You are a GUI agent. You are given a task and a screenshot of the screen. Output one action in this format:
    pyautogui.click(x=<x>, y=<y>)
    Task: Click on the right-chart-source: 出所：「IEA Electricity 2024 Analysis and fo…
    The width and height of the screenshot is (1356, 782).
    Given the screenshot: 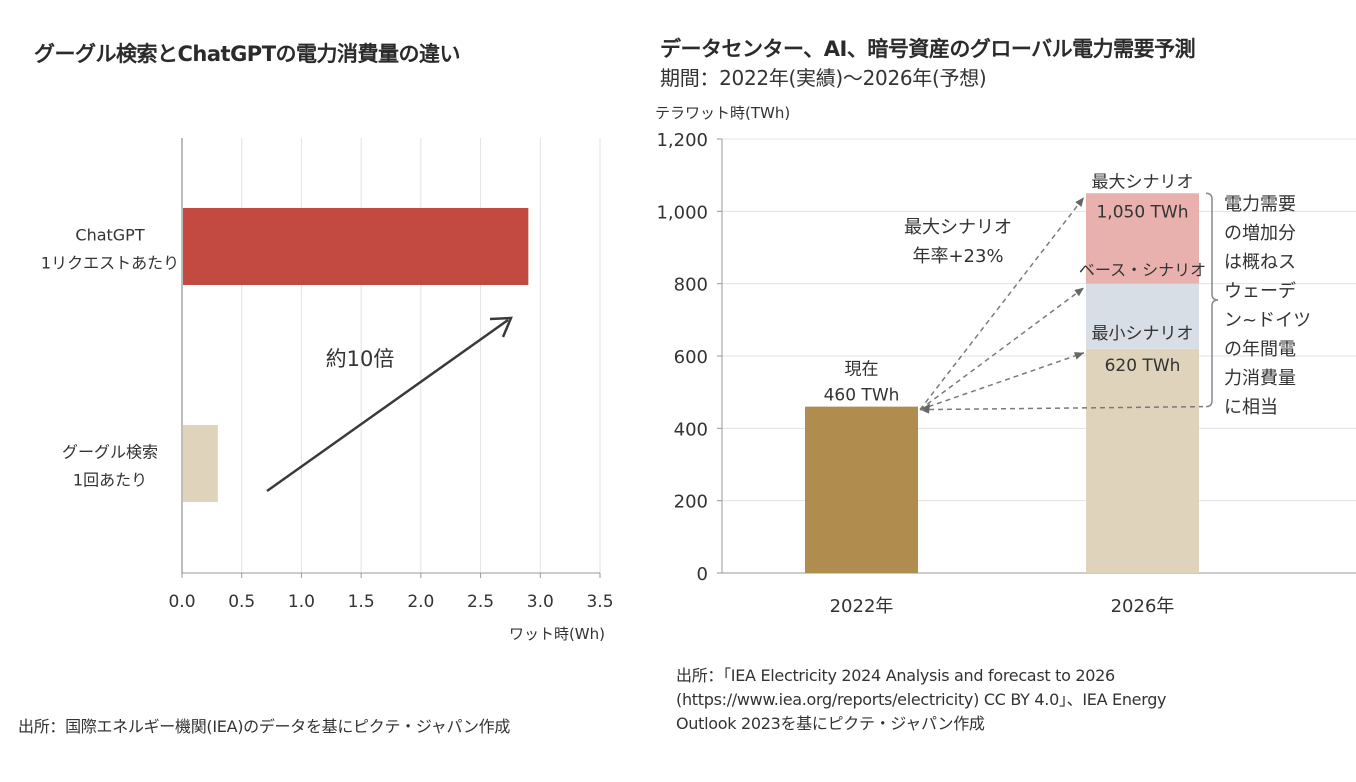 What is the action you would take?
    pyautogui.click(x=996, y=700)
    